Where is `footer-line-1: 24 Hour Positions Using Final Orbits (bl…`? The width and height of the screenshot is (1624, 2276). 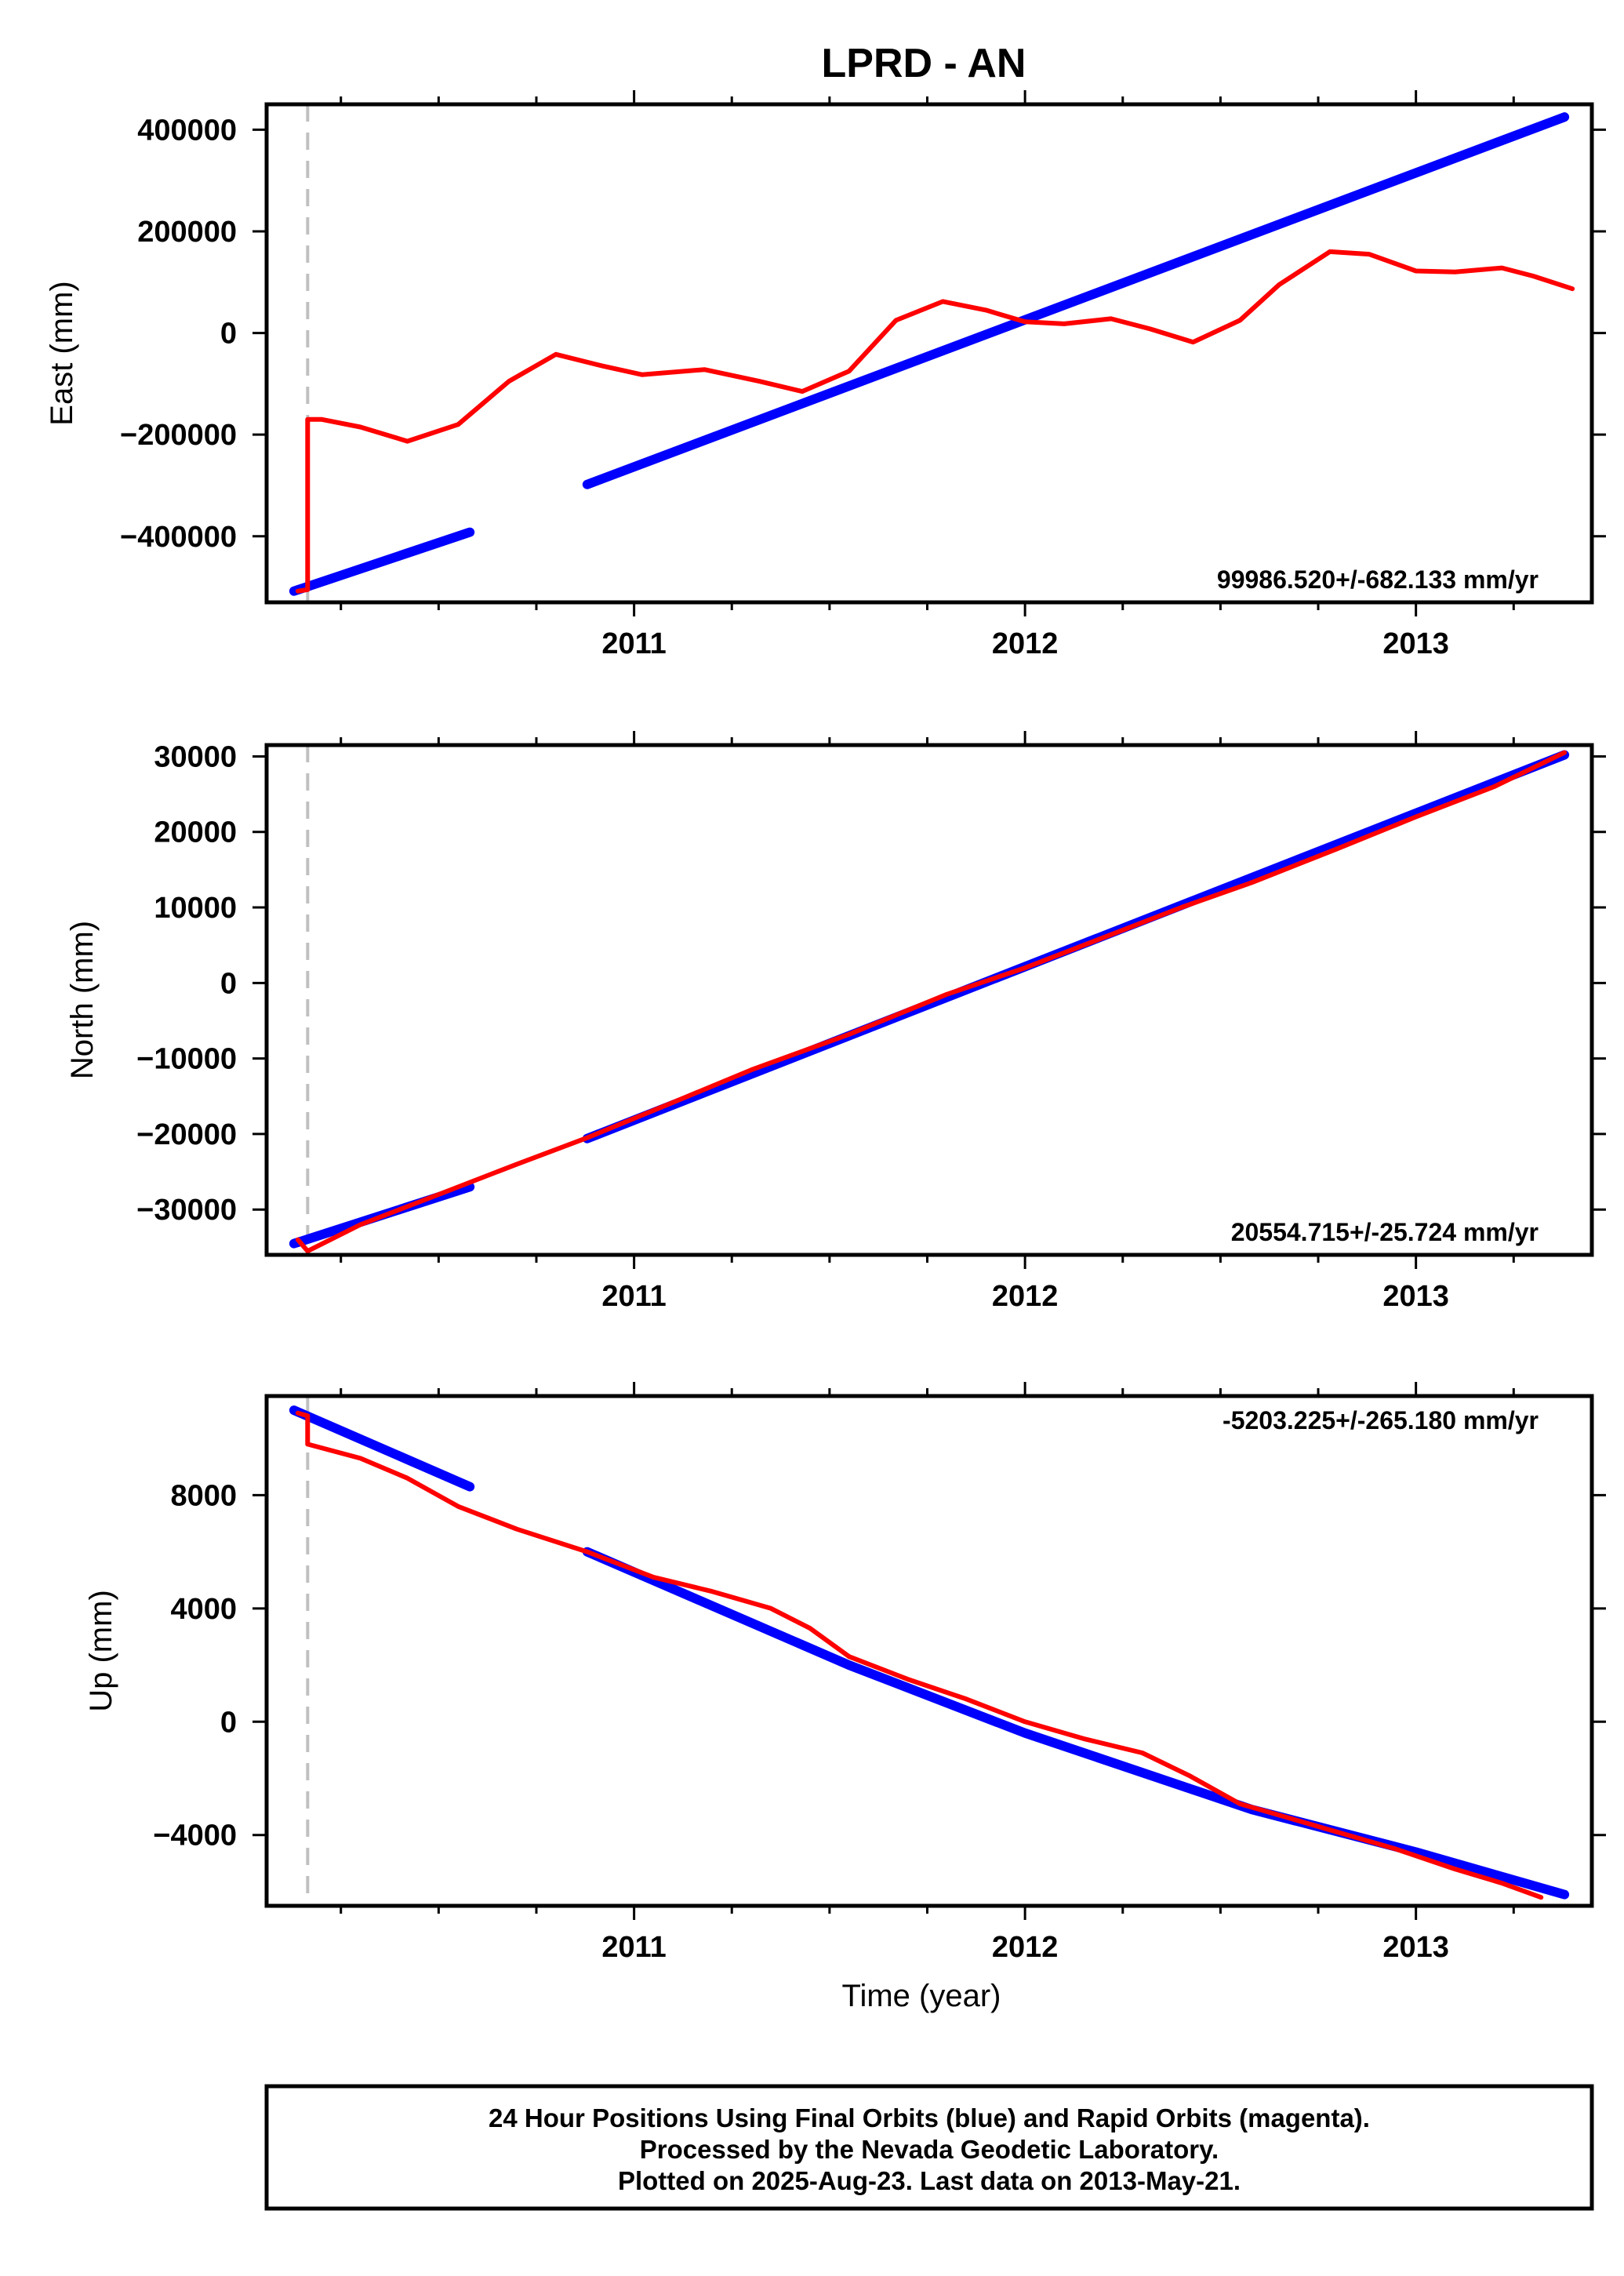 footer-line-1: 24 Hour Positions Using Final Orbits (bl… is located at coordinates (929, 2117).